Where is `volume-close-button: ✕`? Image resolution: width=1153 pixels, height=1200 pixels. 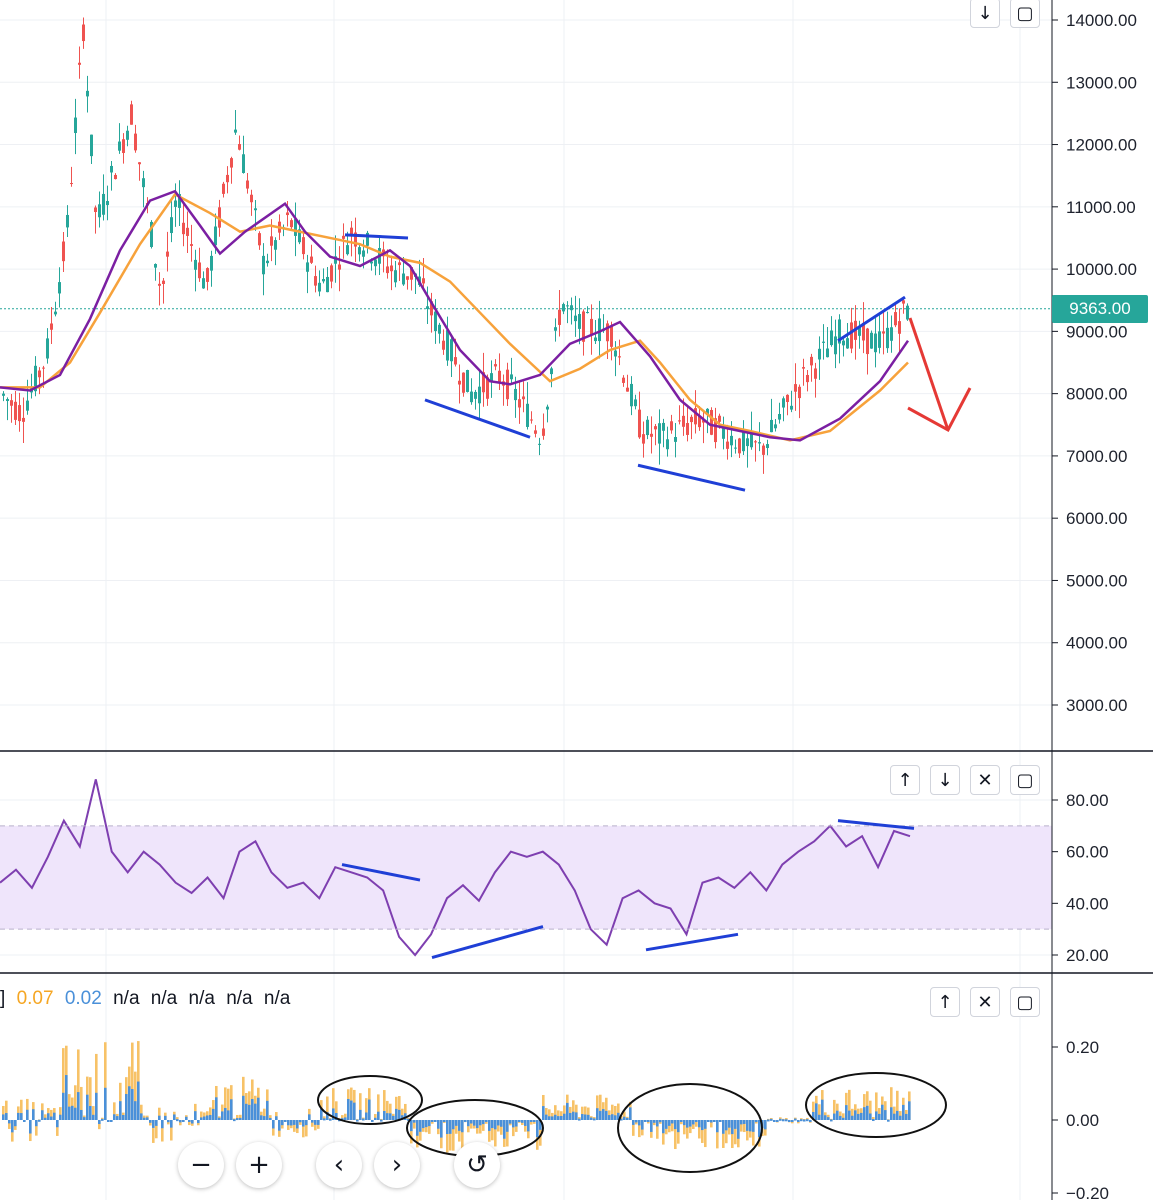 volume-close-button: ✕ is located at coordinates (985, 1002).